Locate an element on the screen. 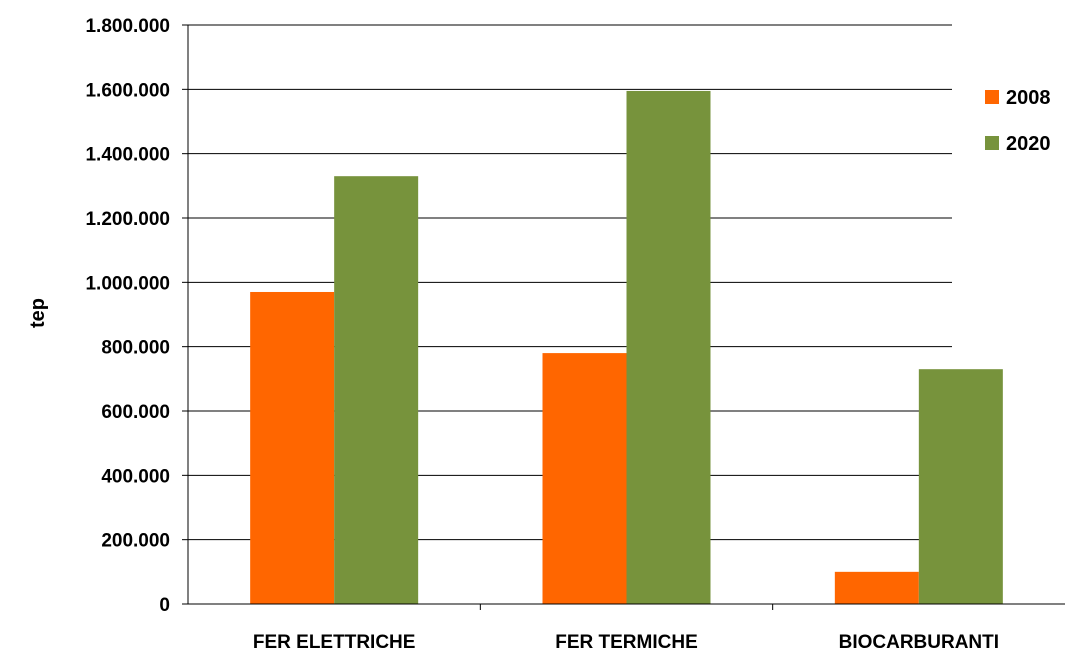  legend-label-2008: 2008 is located at coordinates (1028, 98).